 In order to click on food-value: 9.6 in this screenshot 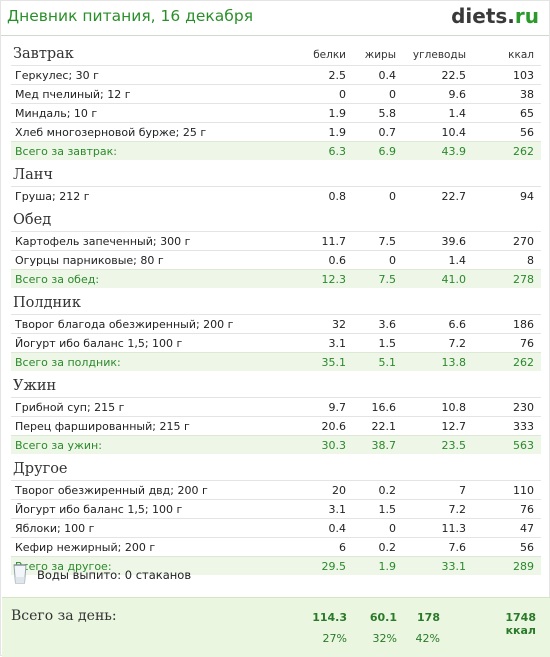, I will do `click(457, 94)`.